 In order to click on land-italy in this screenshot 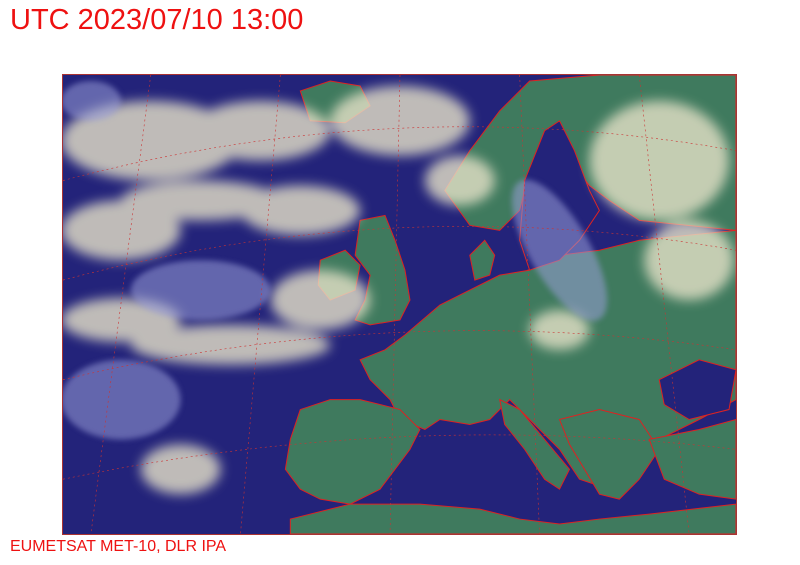, I will do `click(535, 444)`.